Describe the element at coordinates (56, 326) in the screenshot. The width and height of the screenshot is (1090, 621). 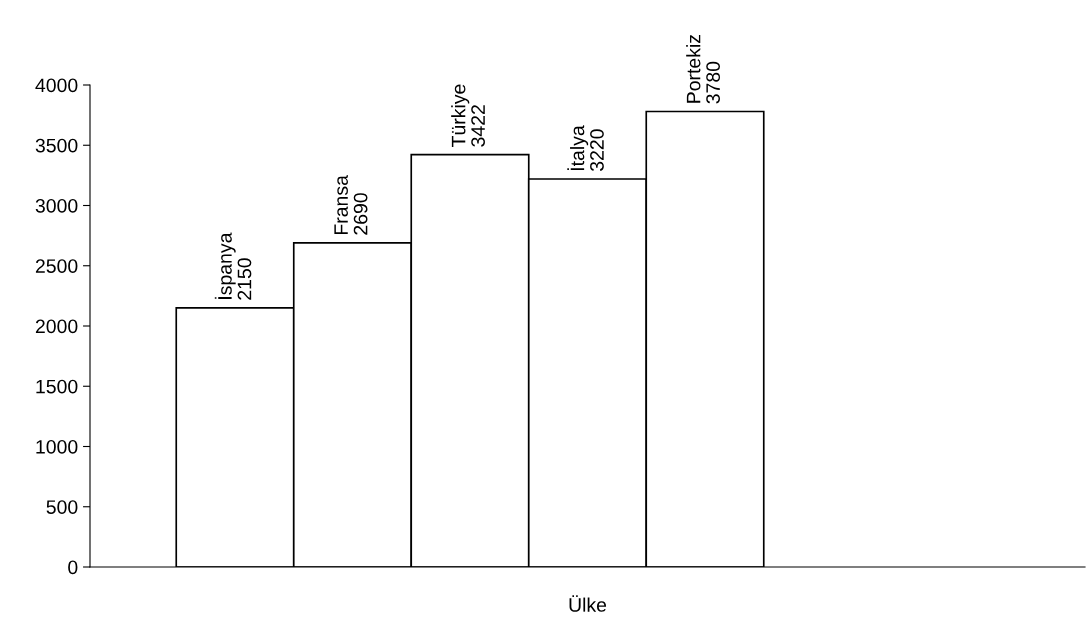
I see `y-tick-label: 2000` at that location.